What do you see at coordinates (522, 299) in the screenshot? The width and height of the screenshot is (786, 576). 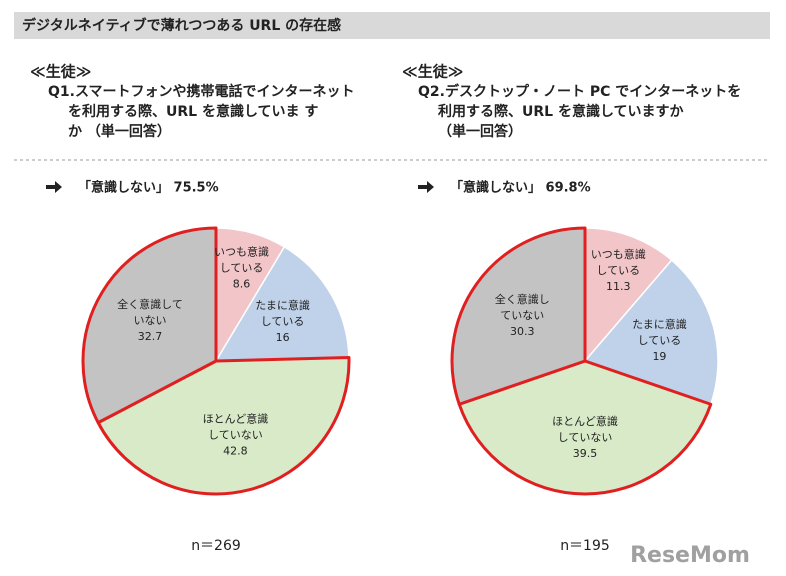 I see `slice-label: 全く意識し` at bounding box center [522, 299].